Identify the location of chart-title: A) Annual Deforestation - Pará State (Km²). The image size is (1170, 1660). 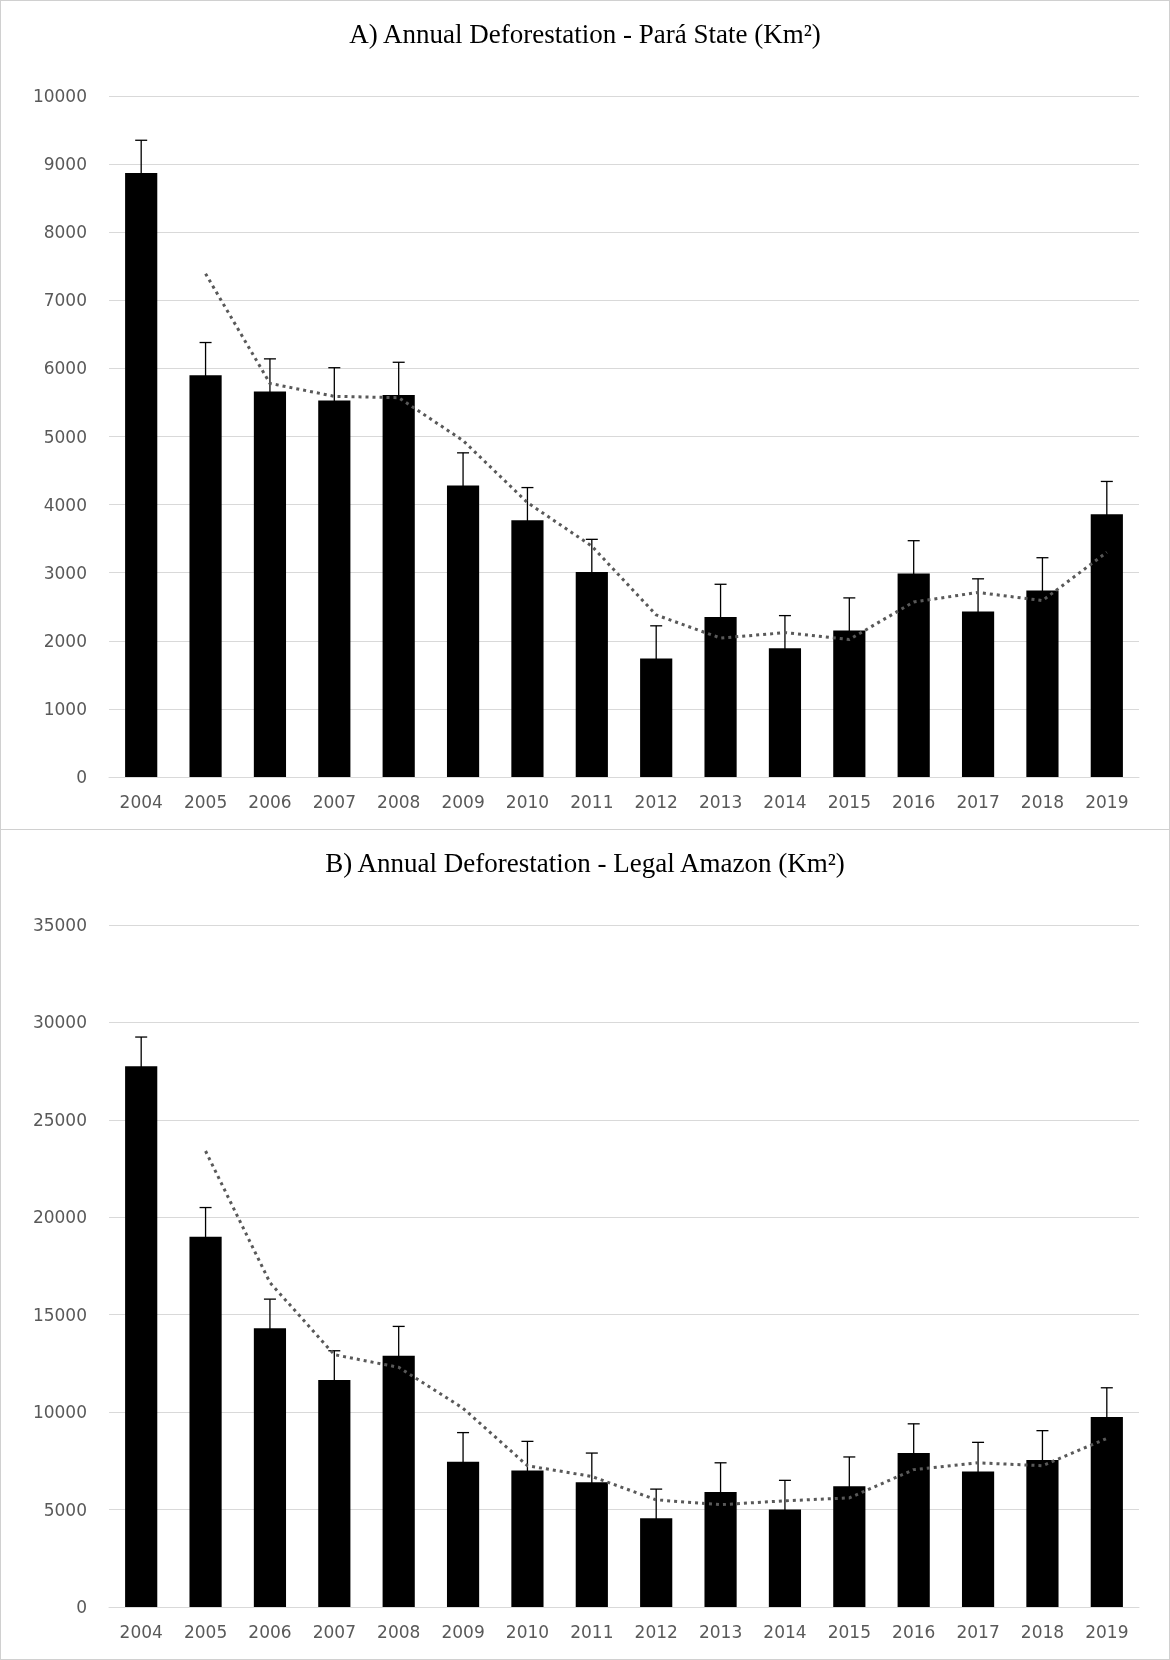
(585, 33).